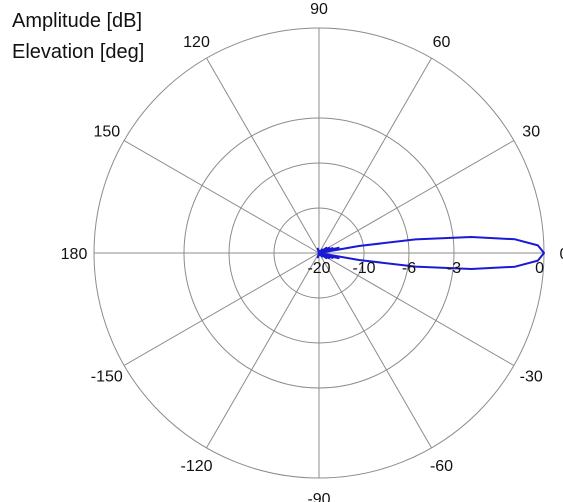 Image resolution: width=563 pixels, height=502 pixels. Describe the element at coordinates (77, 21) in the screenshot. I see `chart-title-line-1: Amplitude [dB]` at that location.